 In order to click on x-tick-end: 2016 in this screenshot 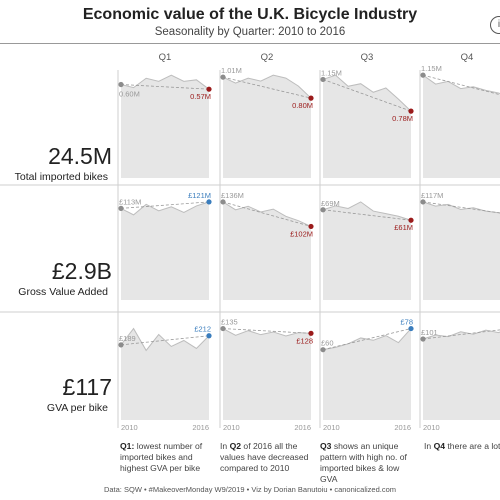, I will do `click(402, 427)`.